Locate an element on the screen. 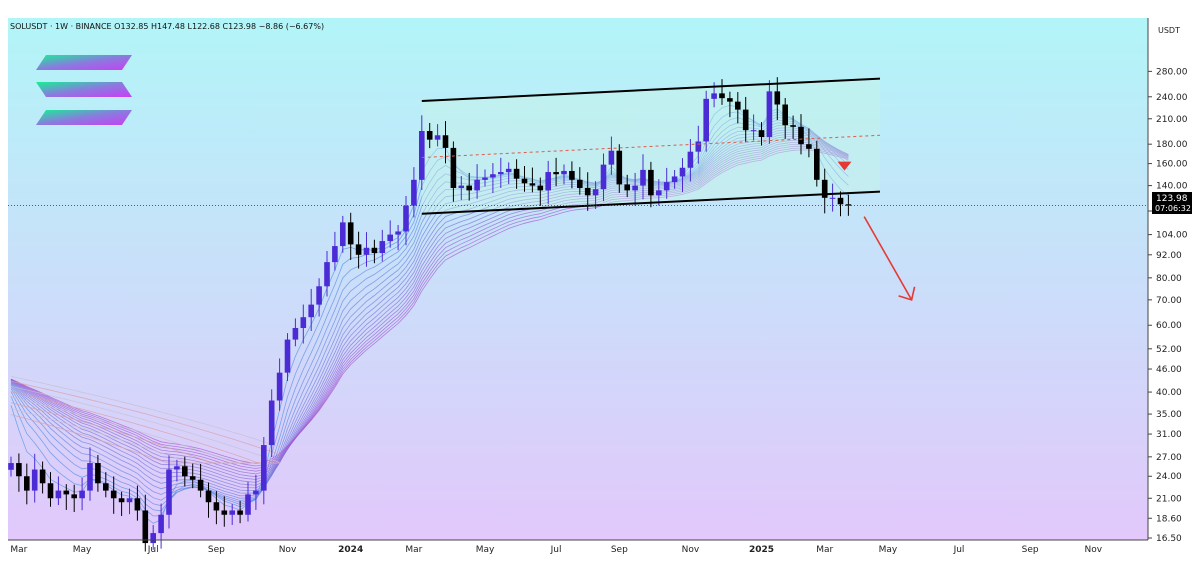 The height and width of the screenshot is (582, 1200). y-tick-label: 46.00 is located at coordinates (1169, 370).